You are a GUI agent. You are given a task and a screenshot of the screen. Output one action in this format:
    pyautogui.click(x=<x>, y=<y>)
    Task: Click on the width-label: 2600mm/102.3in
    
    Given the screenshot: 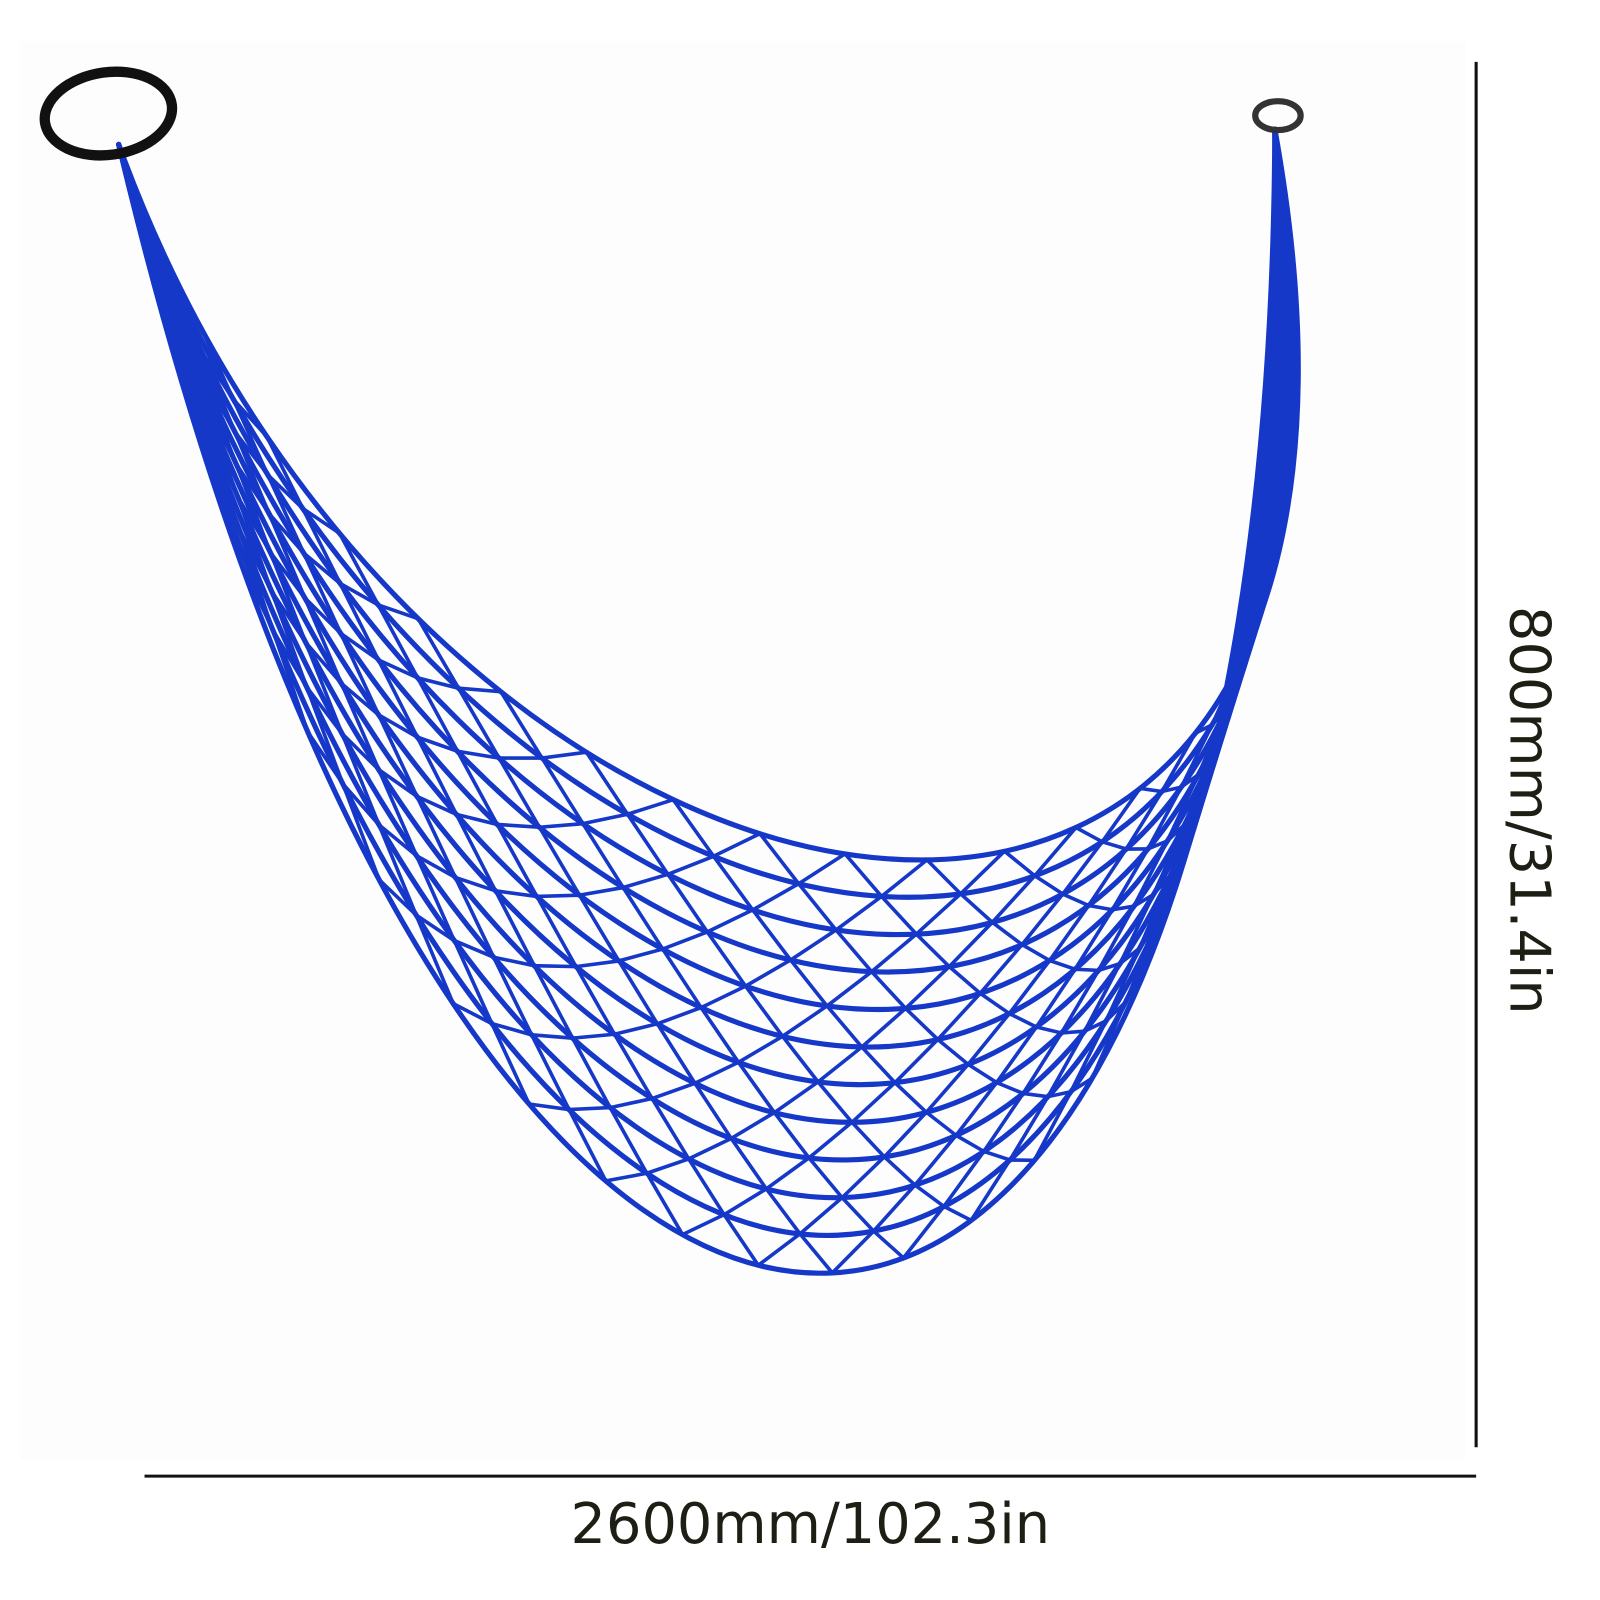 What is the action you would take?
    pyautogui.click(x=811, y=1524)
    